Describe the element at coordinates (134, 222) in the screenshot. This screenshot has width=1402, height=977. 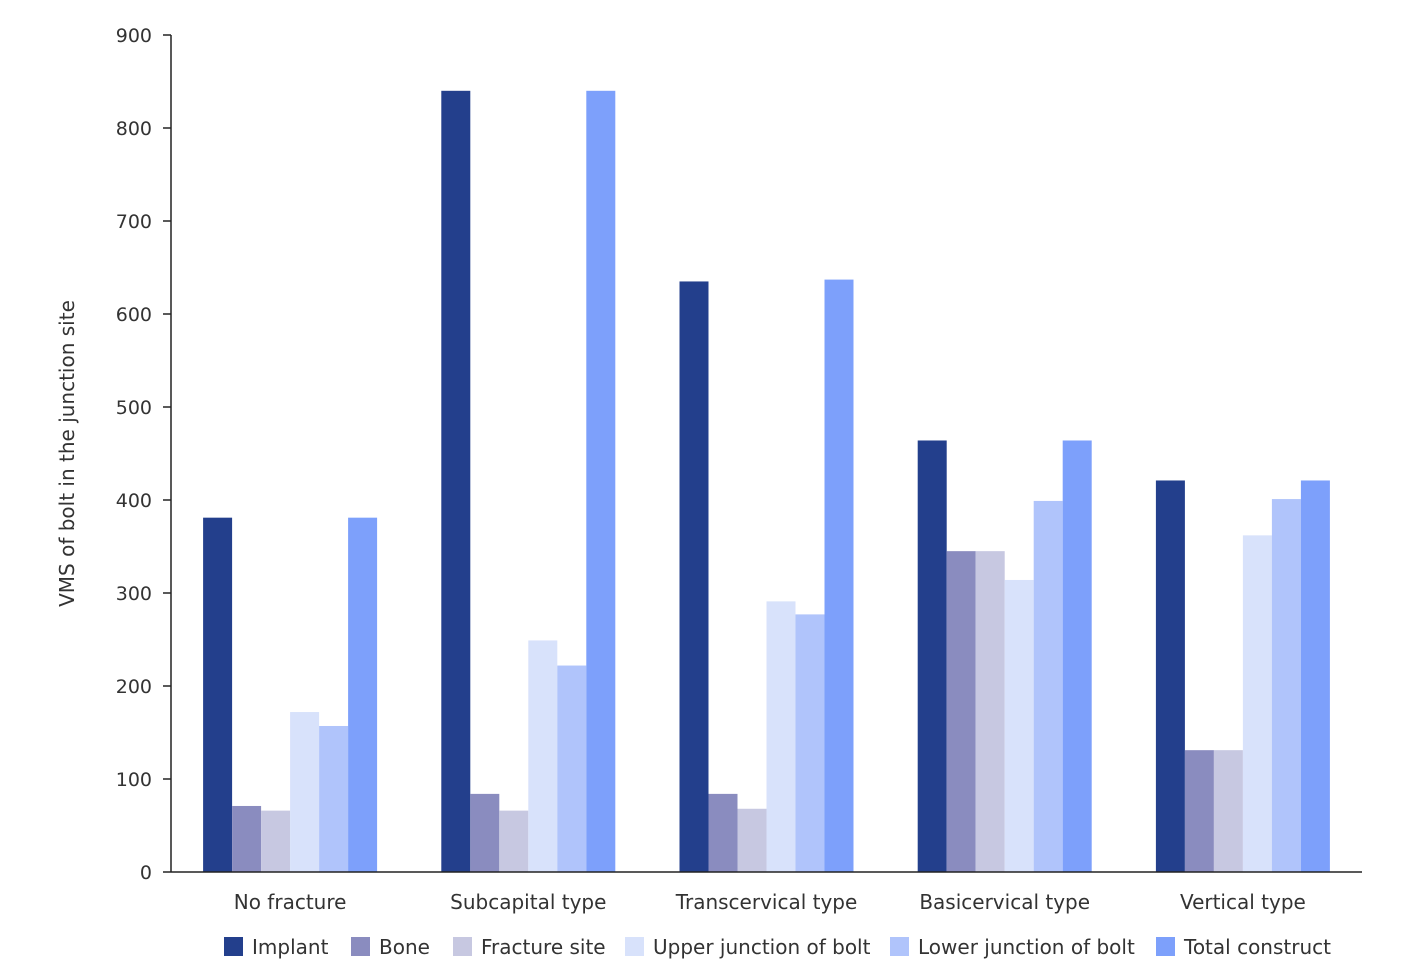
I see `y-tick-label: 700` at that location.